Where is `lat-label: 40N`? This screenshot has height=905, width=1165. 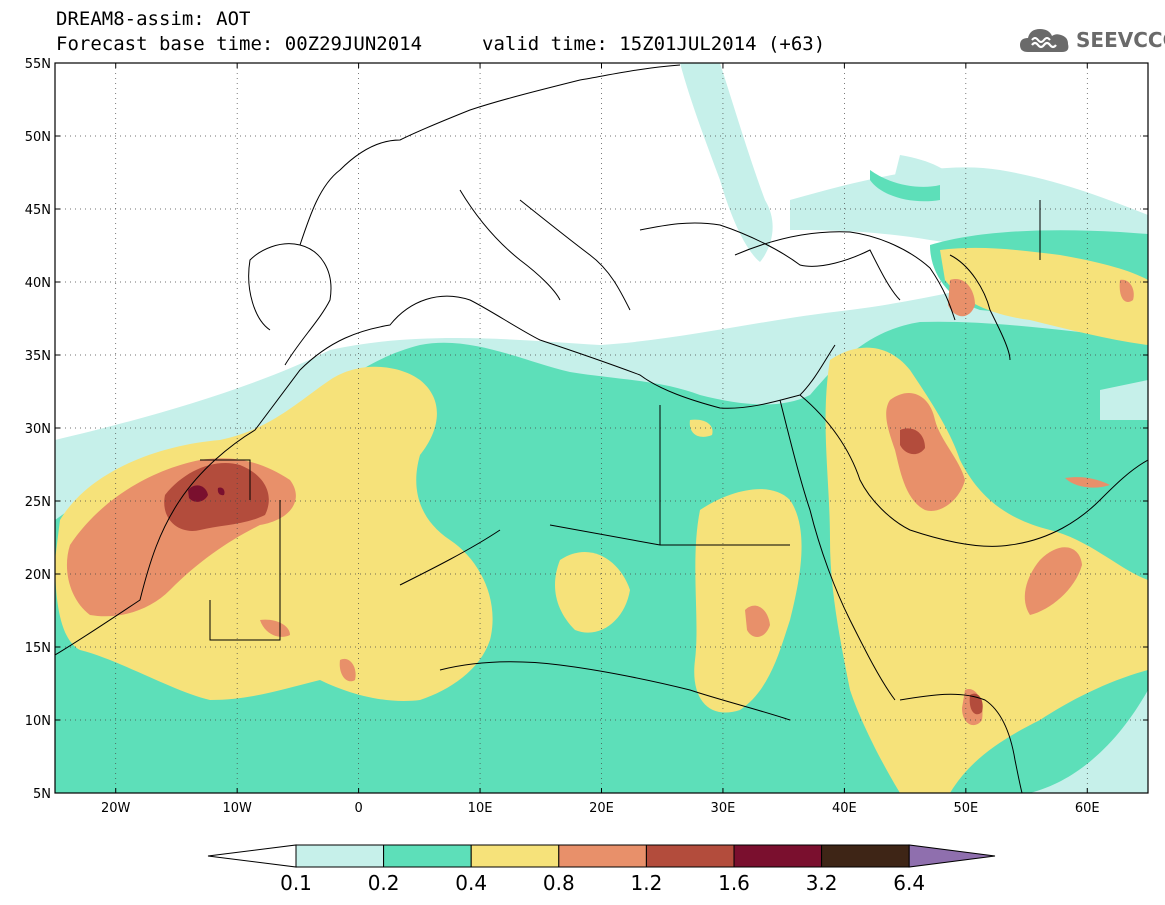
lat-label: 40N is located at coordinates (38, 283).